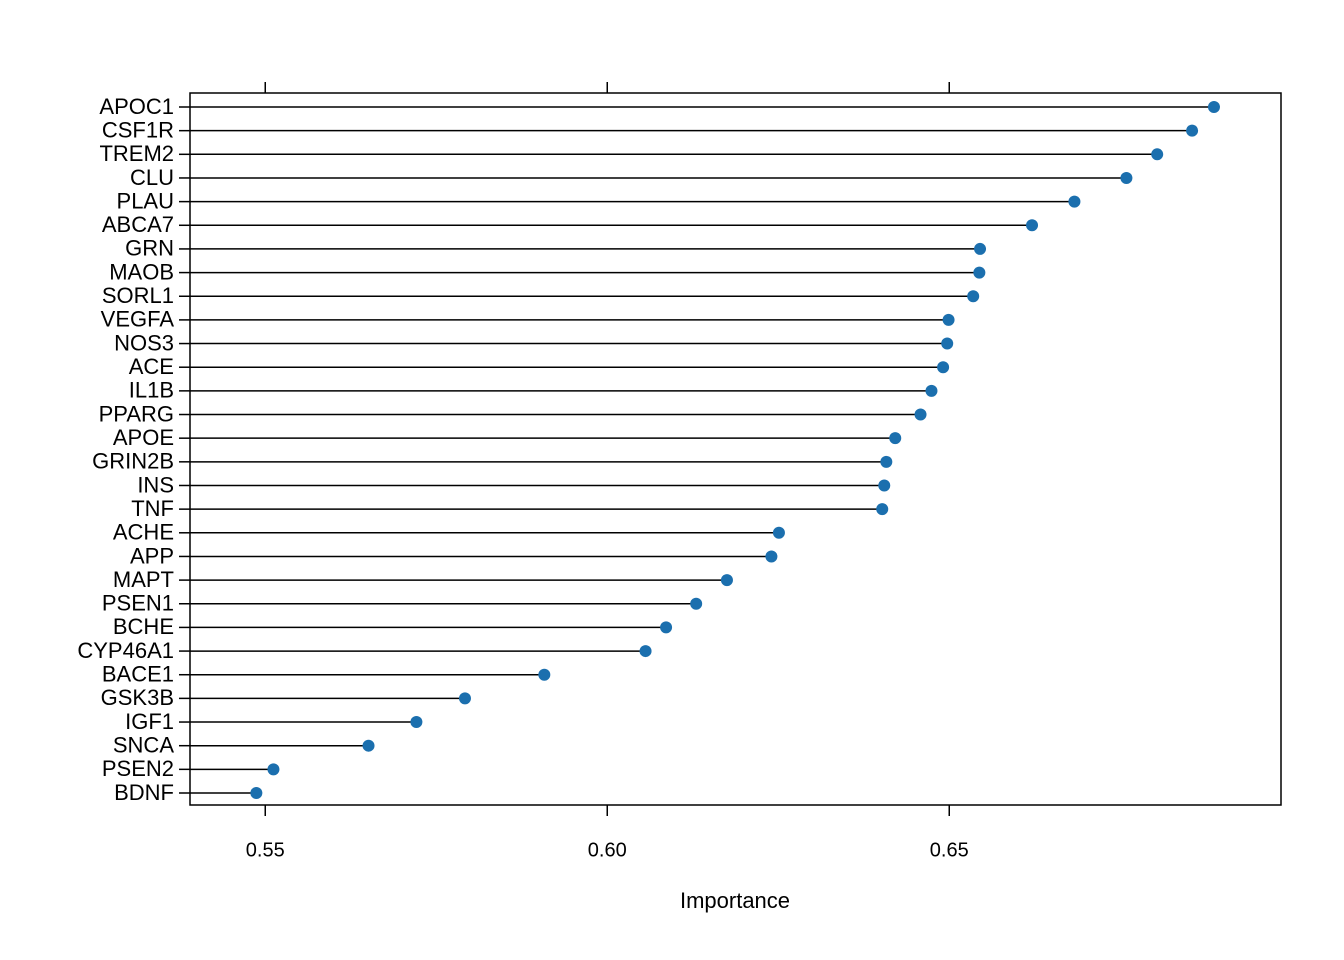 This screenshot has height=960, width=1344. Describe the element at coordinates (143, 579) in the screenshot. I see `y-tick-label: MAPT` at that location.